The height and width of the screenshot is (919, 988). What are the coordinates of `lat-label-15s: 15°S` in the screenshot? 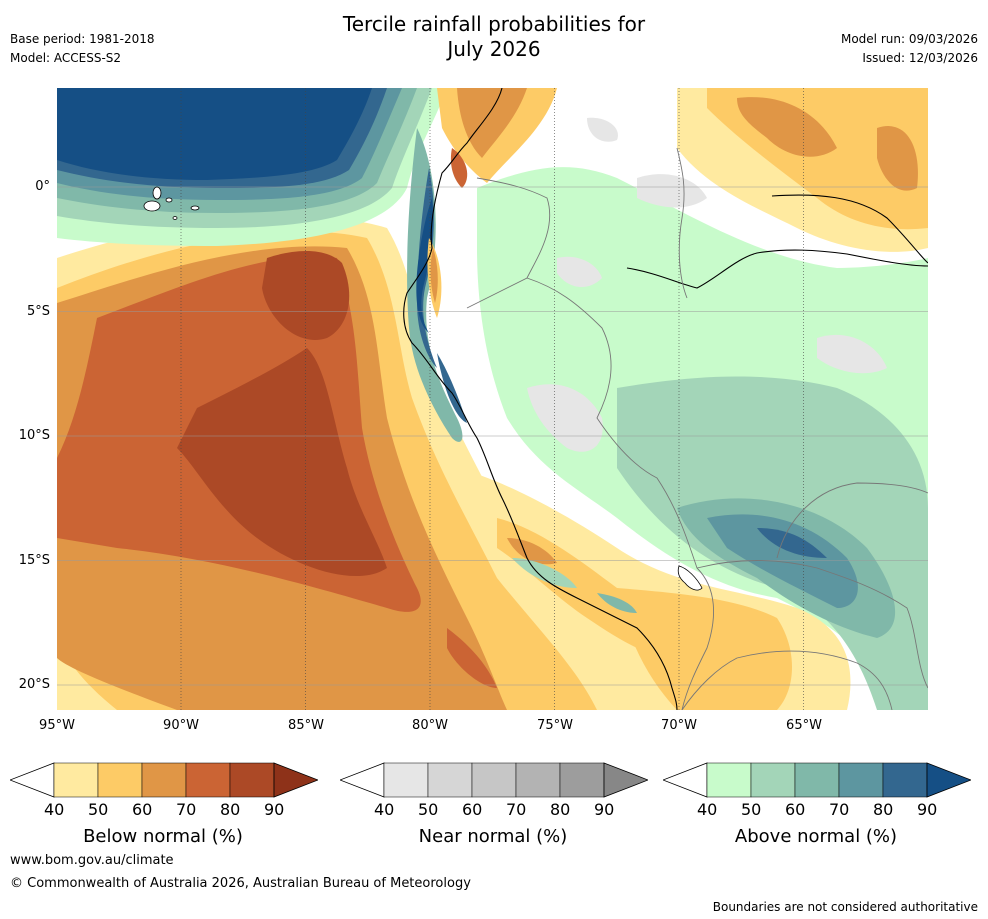 It's located at (34, 560).